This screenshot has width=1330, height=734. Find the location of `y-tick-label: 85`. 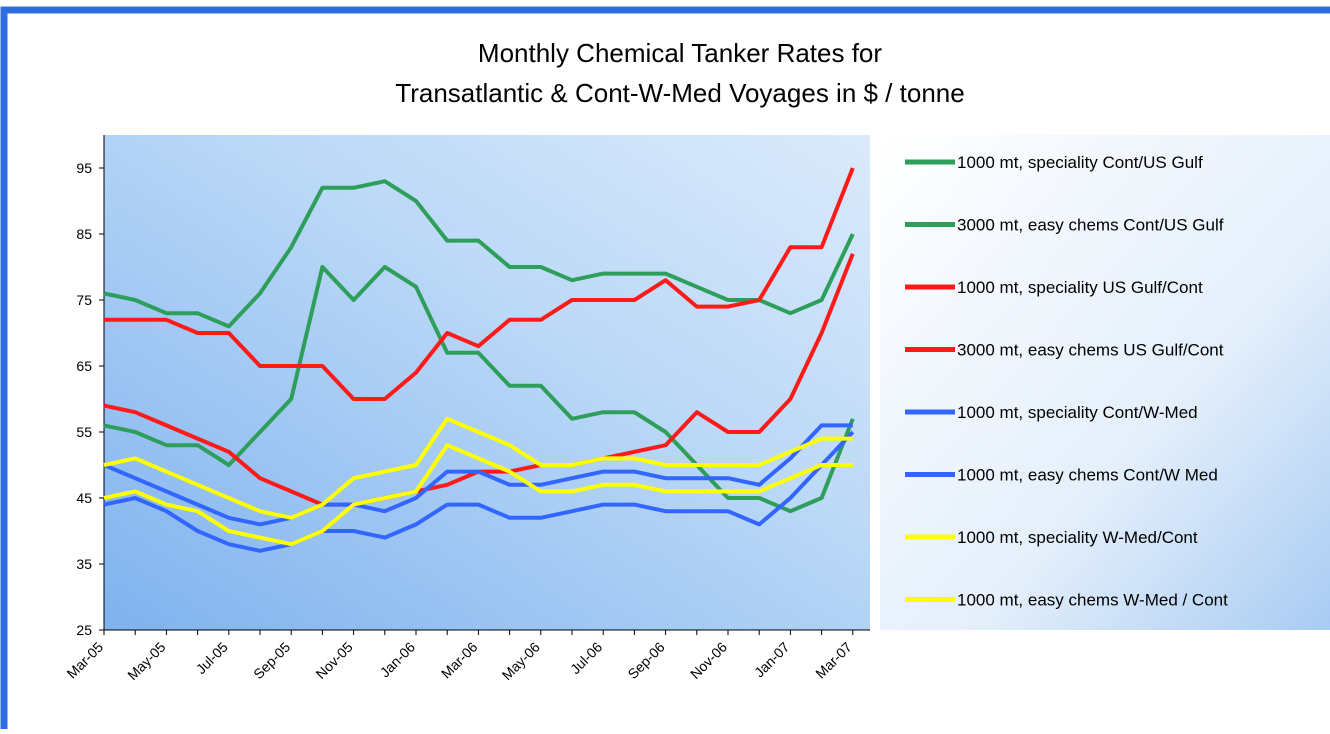

y-tick-label: 85 is located at coordinates (84, 234).